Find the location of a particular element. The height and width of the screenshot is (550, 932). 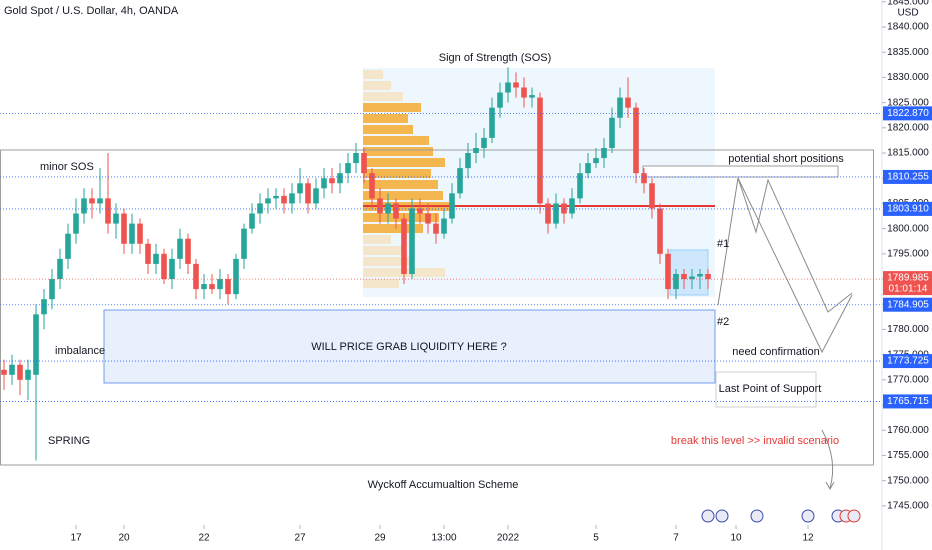

x-tick-label: 13:00 is located at coordinates (443, 538).